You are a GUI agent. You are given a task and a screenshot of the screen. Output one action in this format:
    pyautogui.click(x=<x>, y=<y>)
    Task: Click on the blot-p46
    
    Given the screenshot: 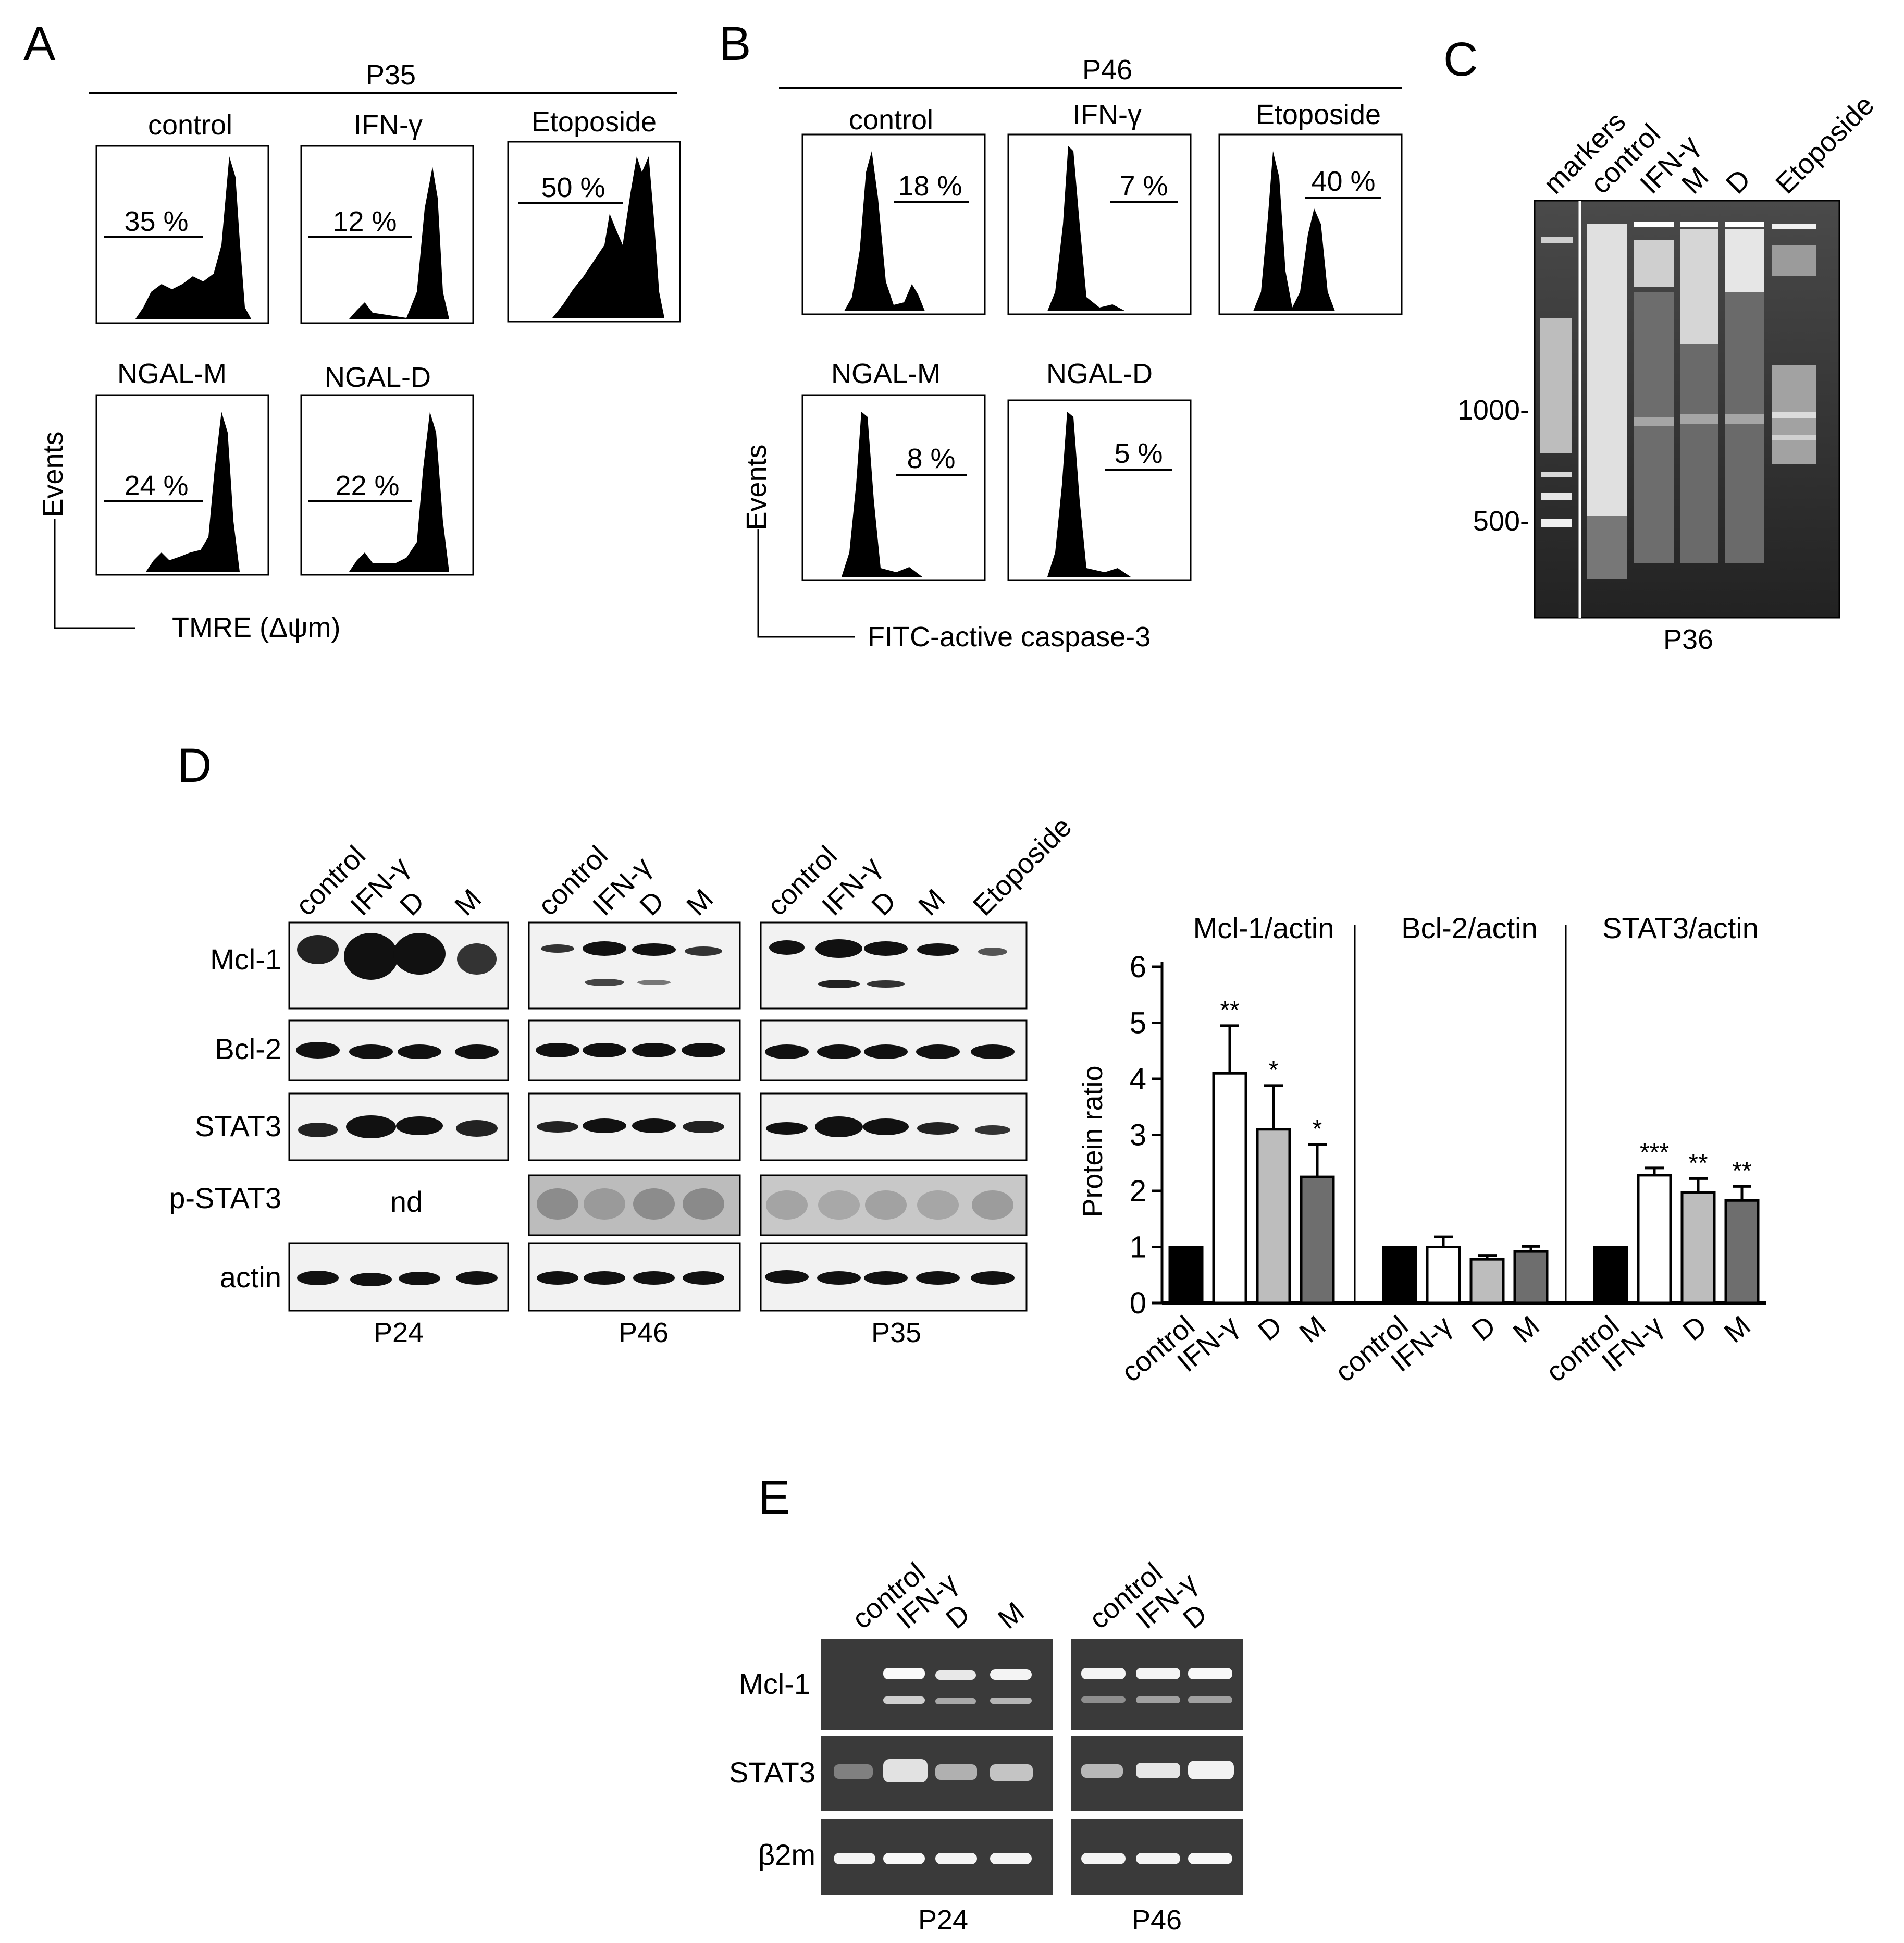 What is the action you would take?
    pyautogui.click(x=634, y=1117)
    